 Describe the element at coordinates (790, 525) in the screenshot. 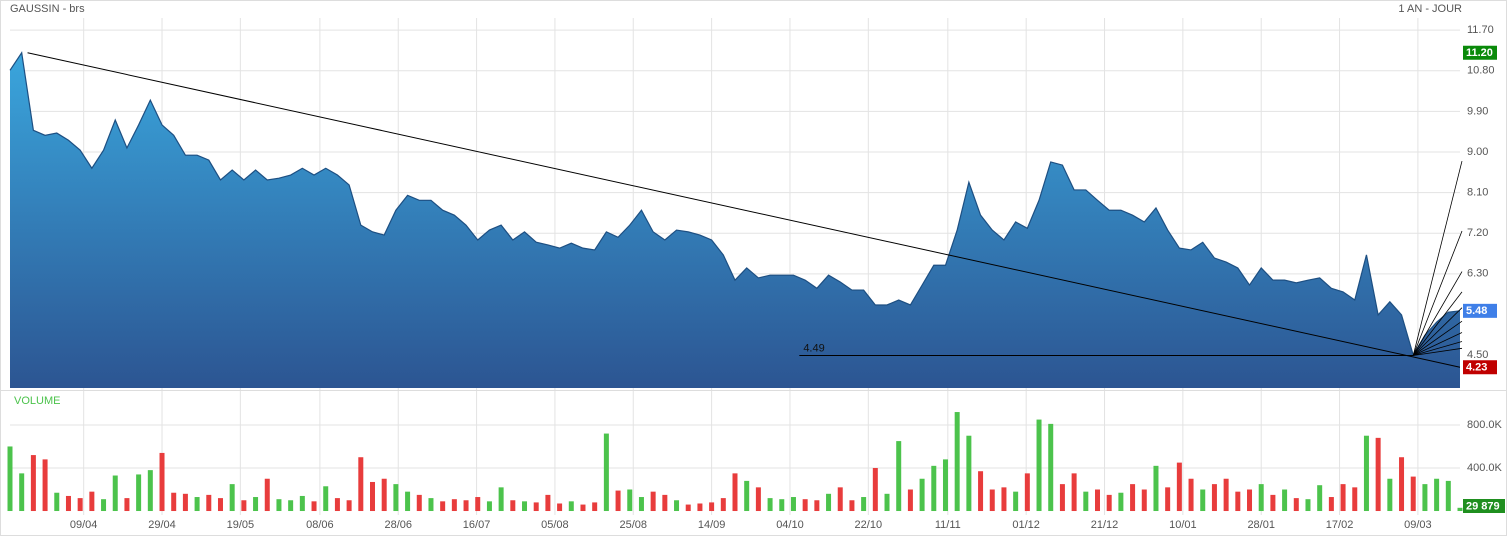

I see `x-tick-label: 04/10` at that location.